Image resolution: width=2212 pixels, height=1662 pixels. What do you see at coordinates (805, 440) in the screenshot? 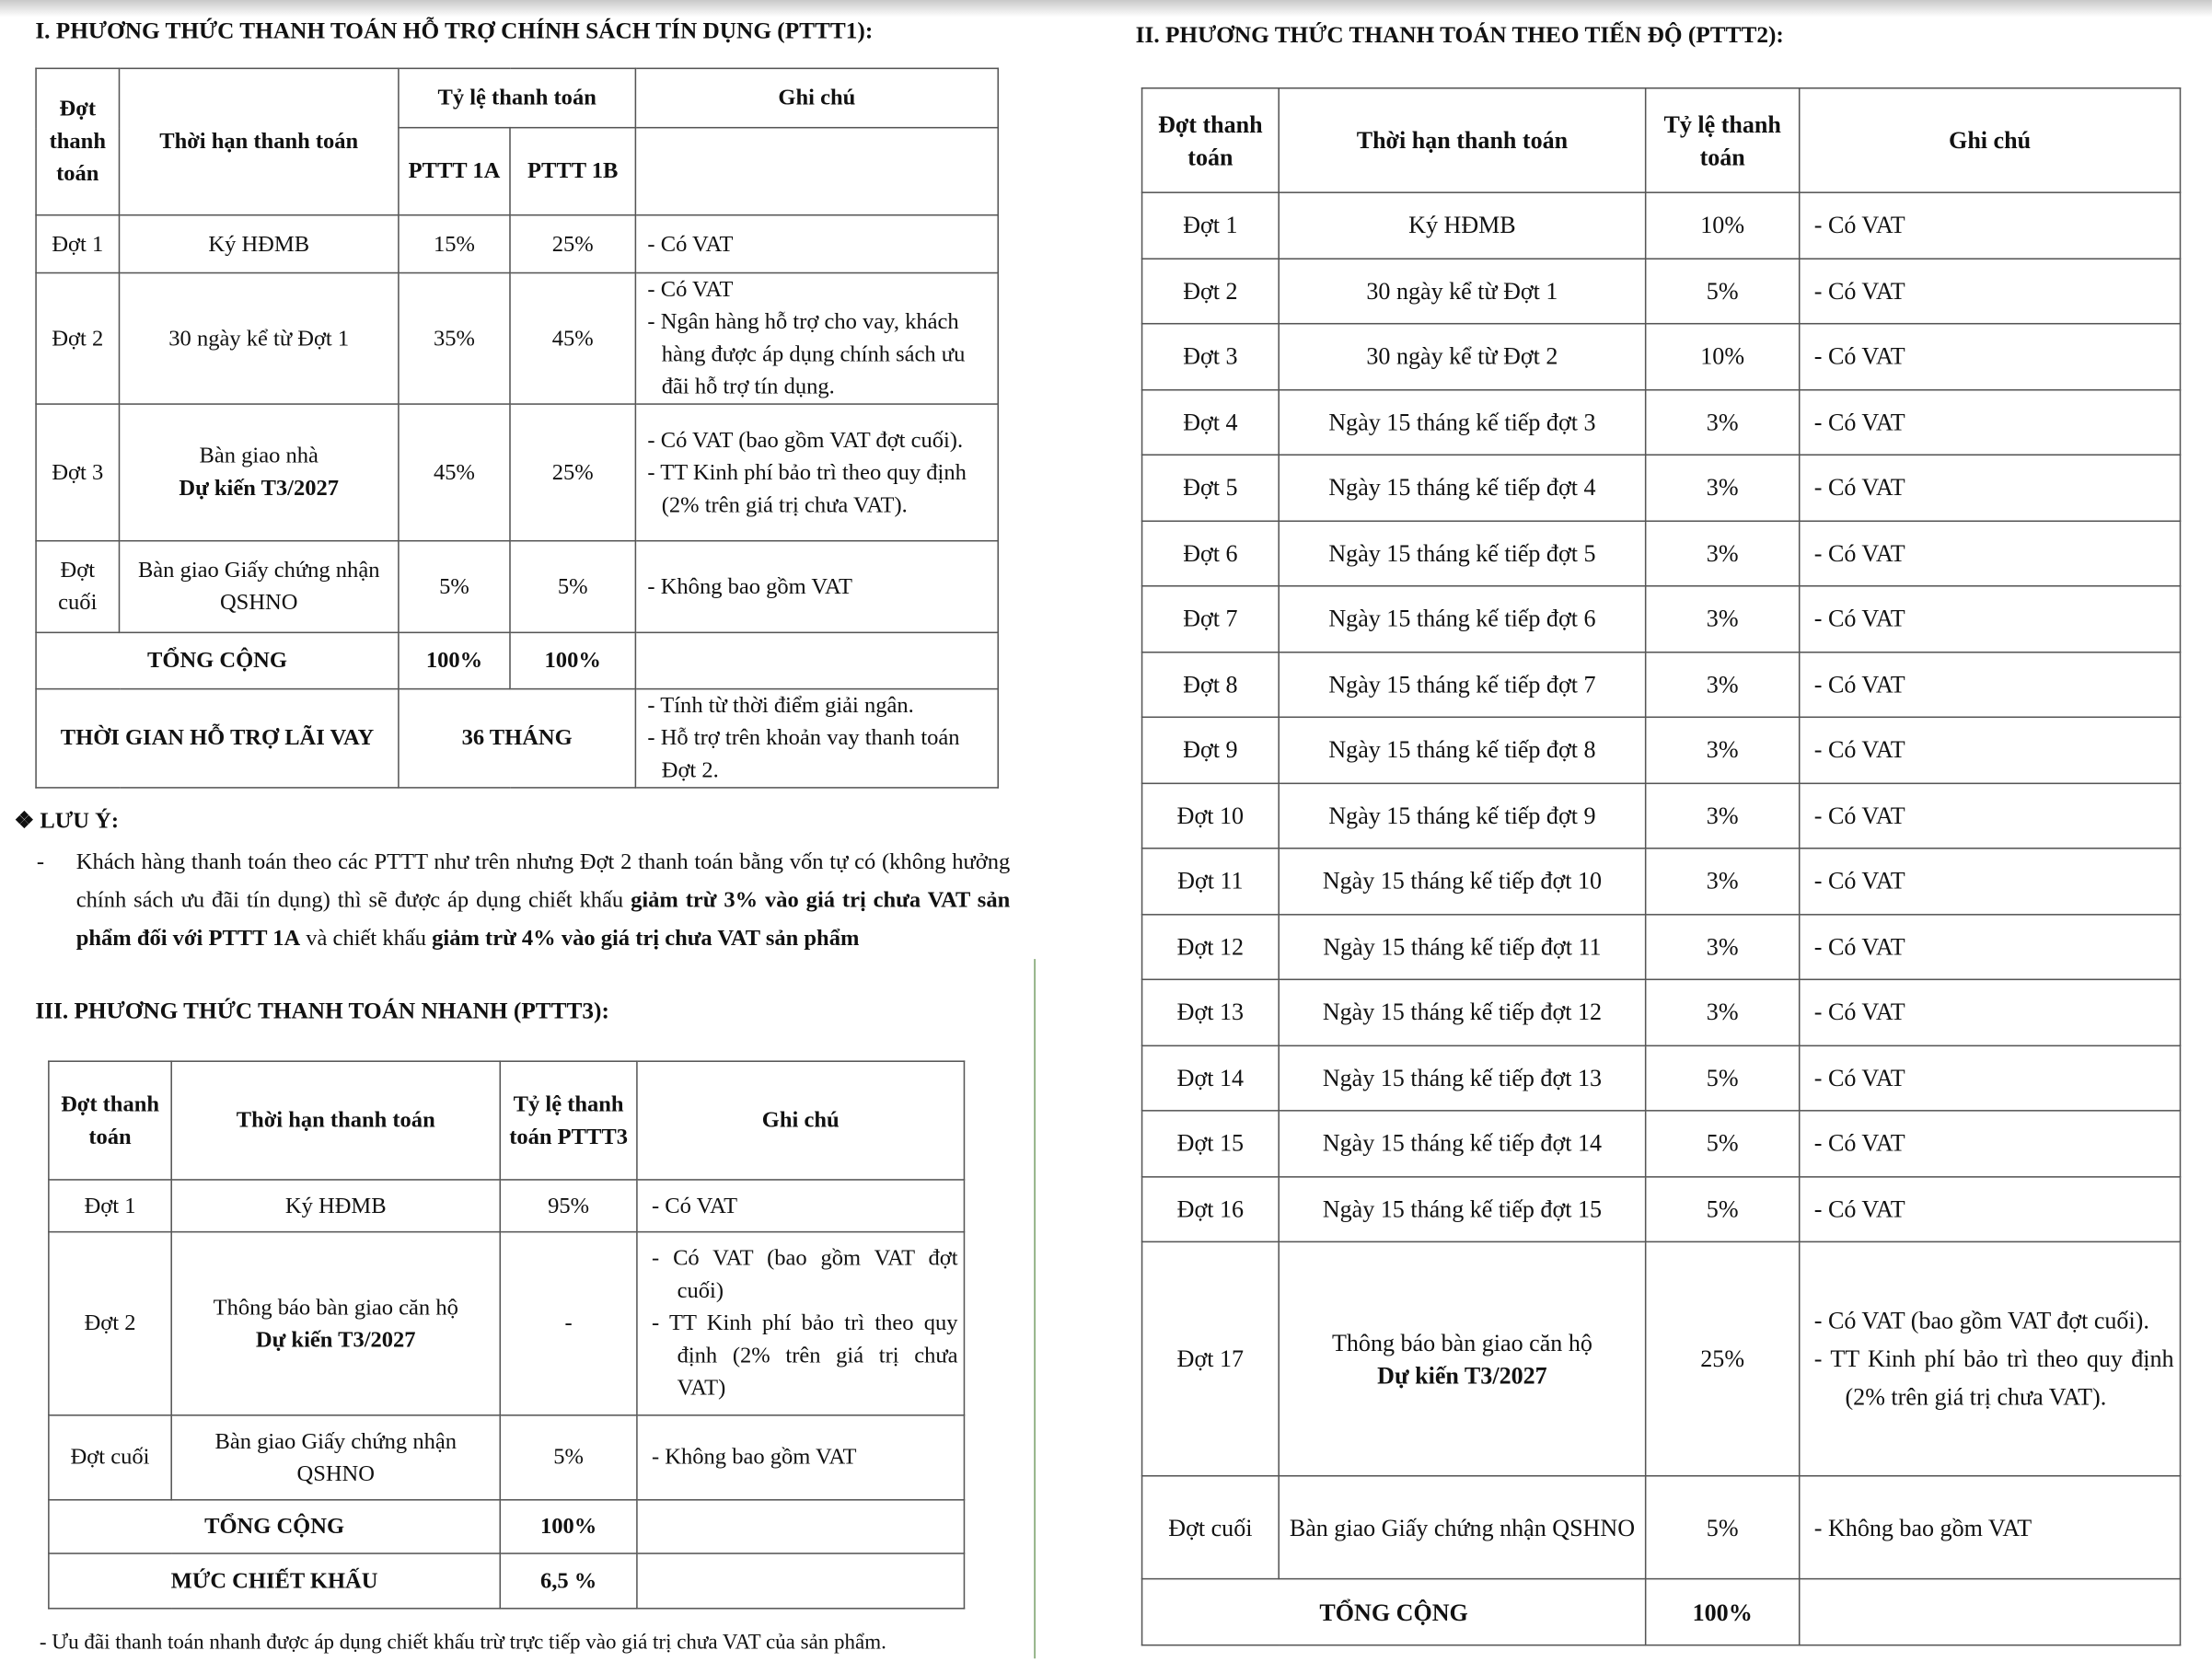
I see `note-line: - Có VAT (bao gồm VAT đợt cuối).` at bounding box center [805, 440].